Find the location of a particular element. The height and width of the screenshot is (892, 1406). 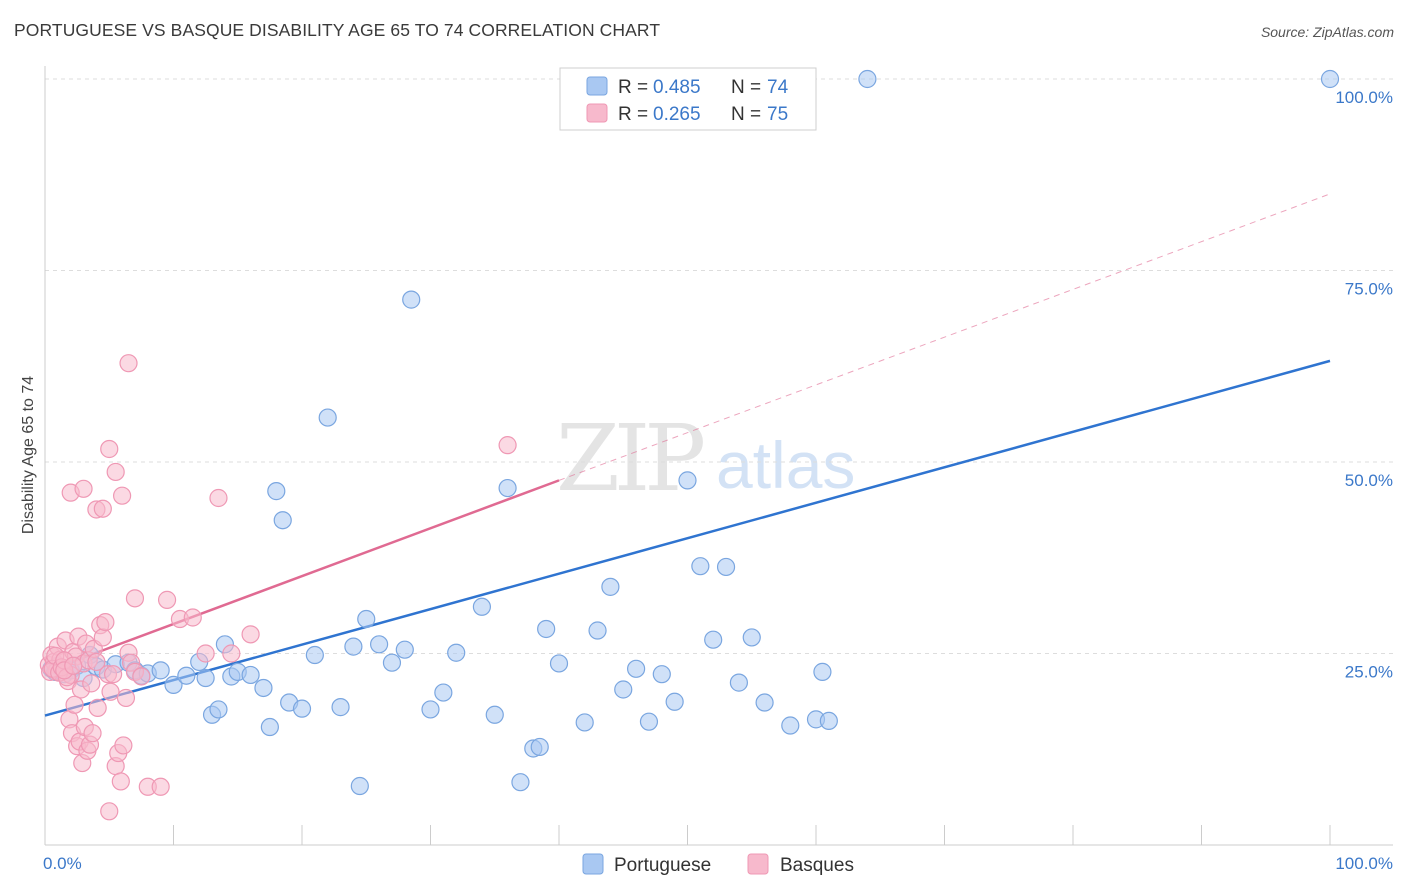

legend-swatch-basques is located at coordinates (597, 113).